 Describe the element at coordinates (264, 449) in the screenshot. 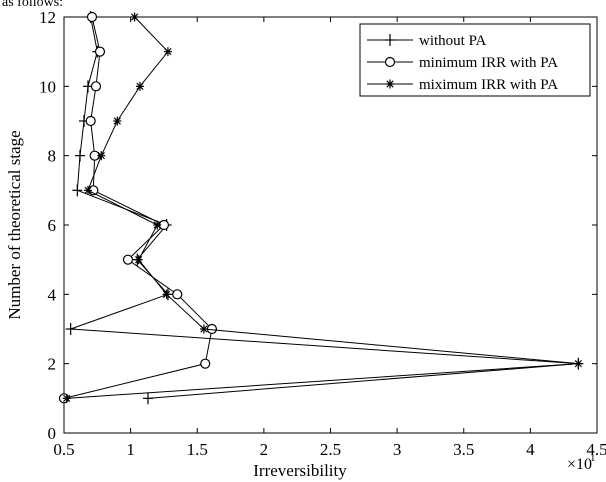

I see `x-tick-label: 2` at that location.